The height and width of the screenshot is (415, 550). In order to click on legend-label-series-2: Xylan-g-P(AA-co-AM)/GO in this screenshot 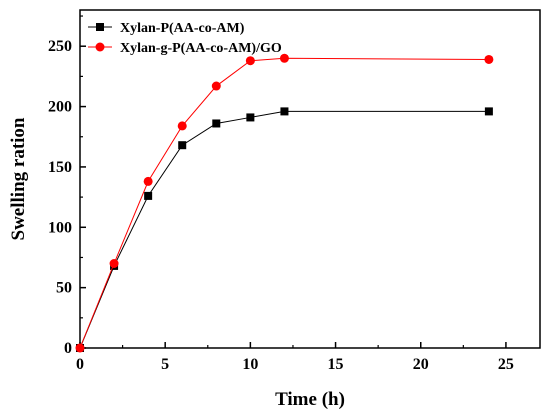, I will do `click(201, 48)`.